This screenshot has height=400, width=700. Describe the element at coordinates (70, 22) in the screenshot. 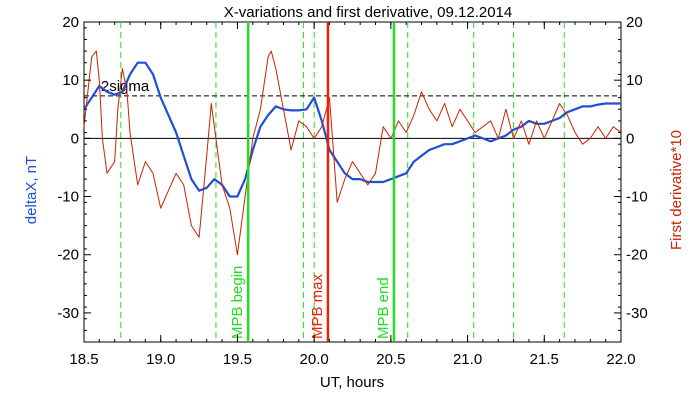

I see `y-tick-label-left: 20` at that location.